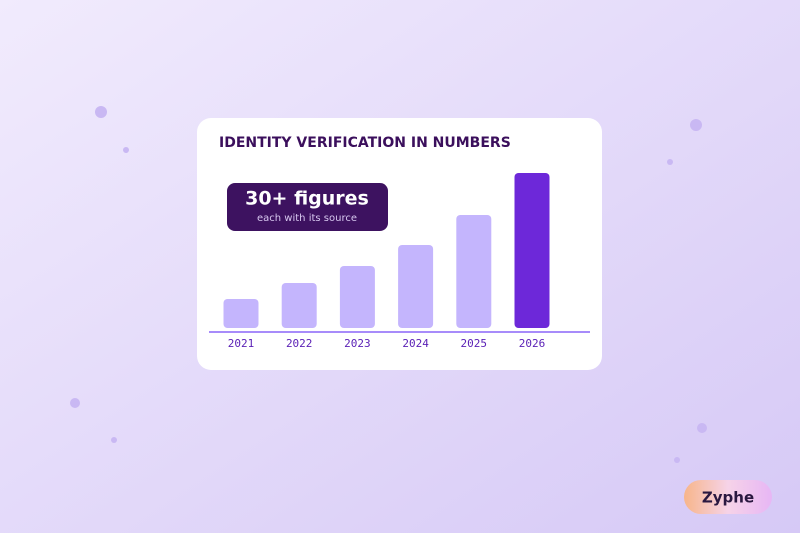  What do you see at coordinates (299, 343) in the screenshot?
I see `x-tick-label: 2022` at bounding box center [299, 343].